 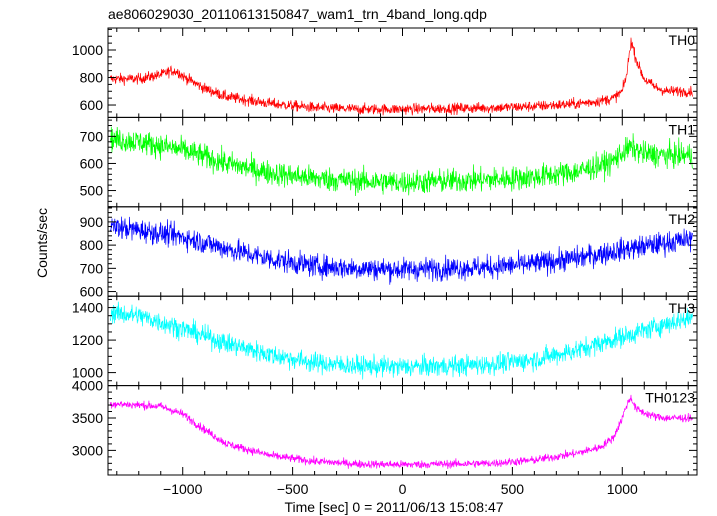 I want to click on panel-label-th0123: TH0123, so click(x=670, y=398).